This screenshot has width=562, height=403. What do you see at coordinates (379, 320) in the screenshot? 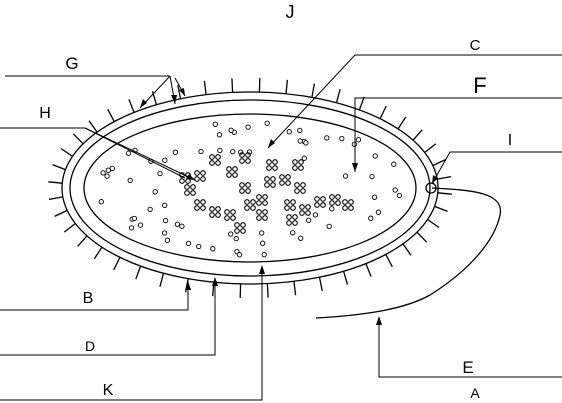
I see `arrowhead-e` at bounding box center [379, 320].